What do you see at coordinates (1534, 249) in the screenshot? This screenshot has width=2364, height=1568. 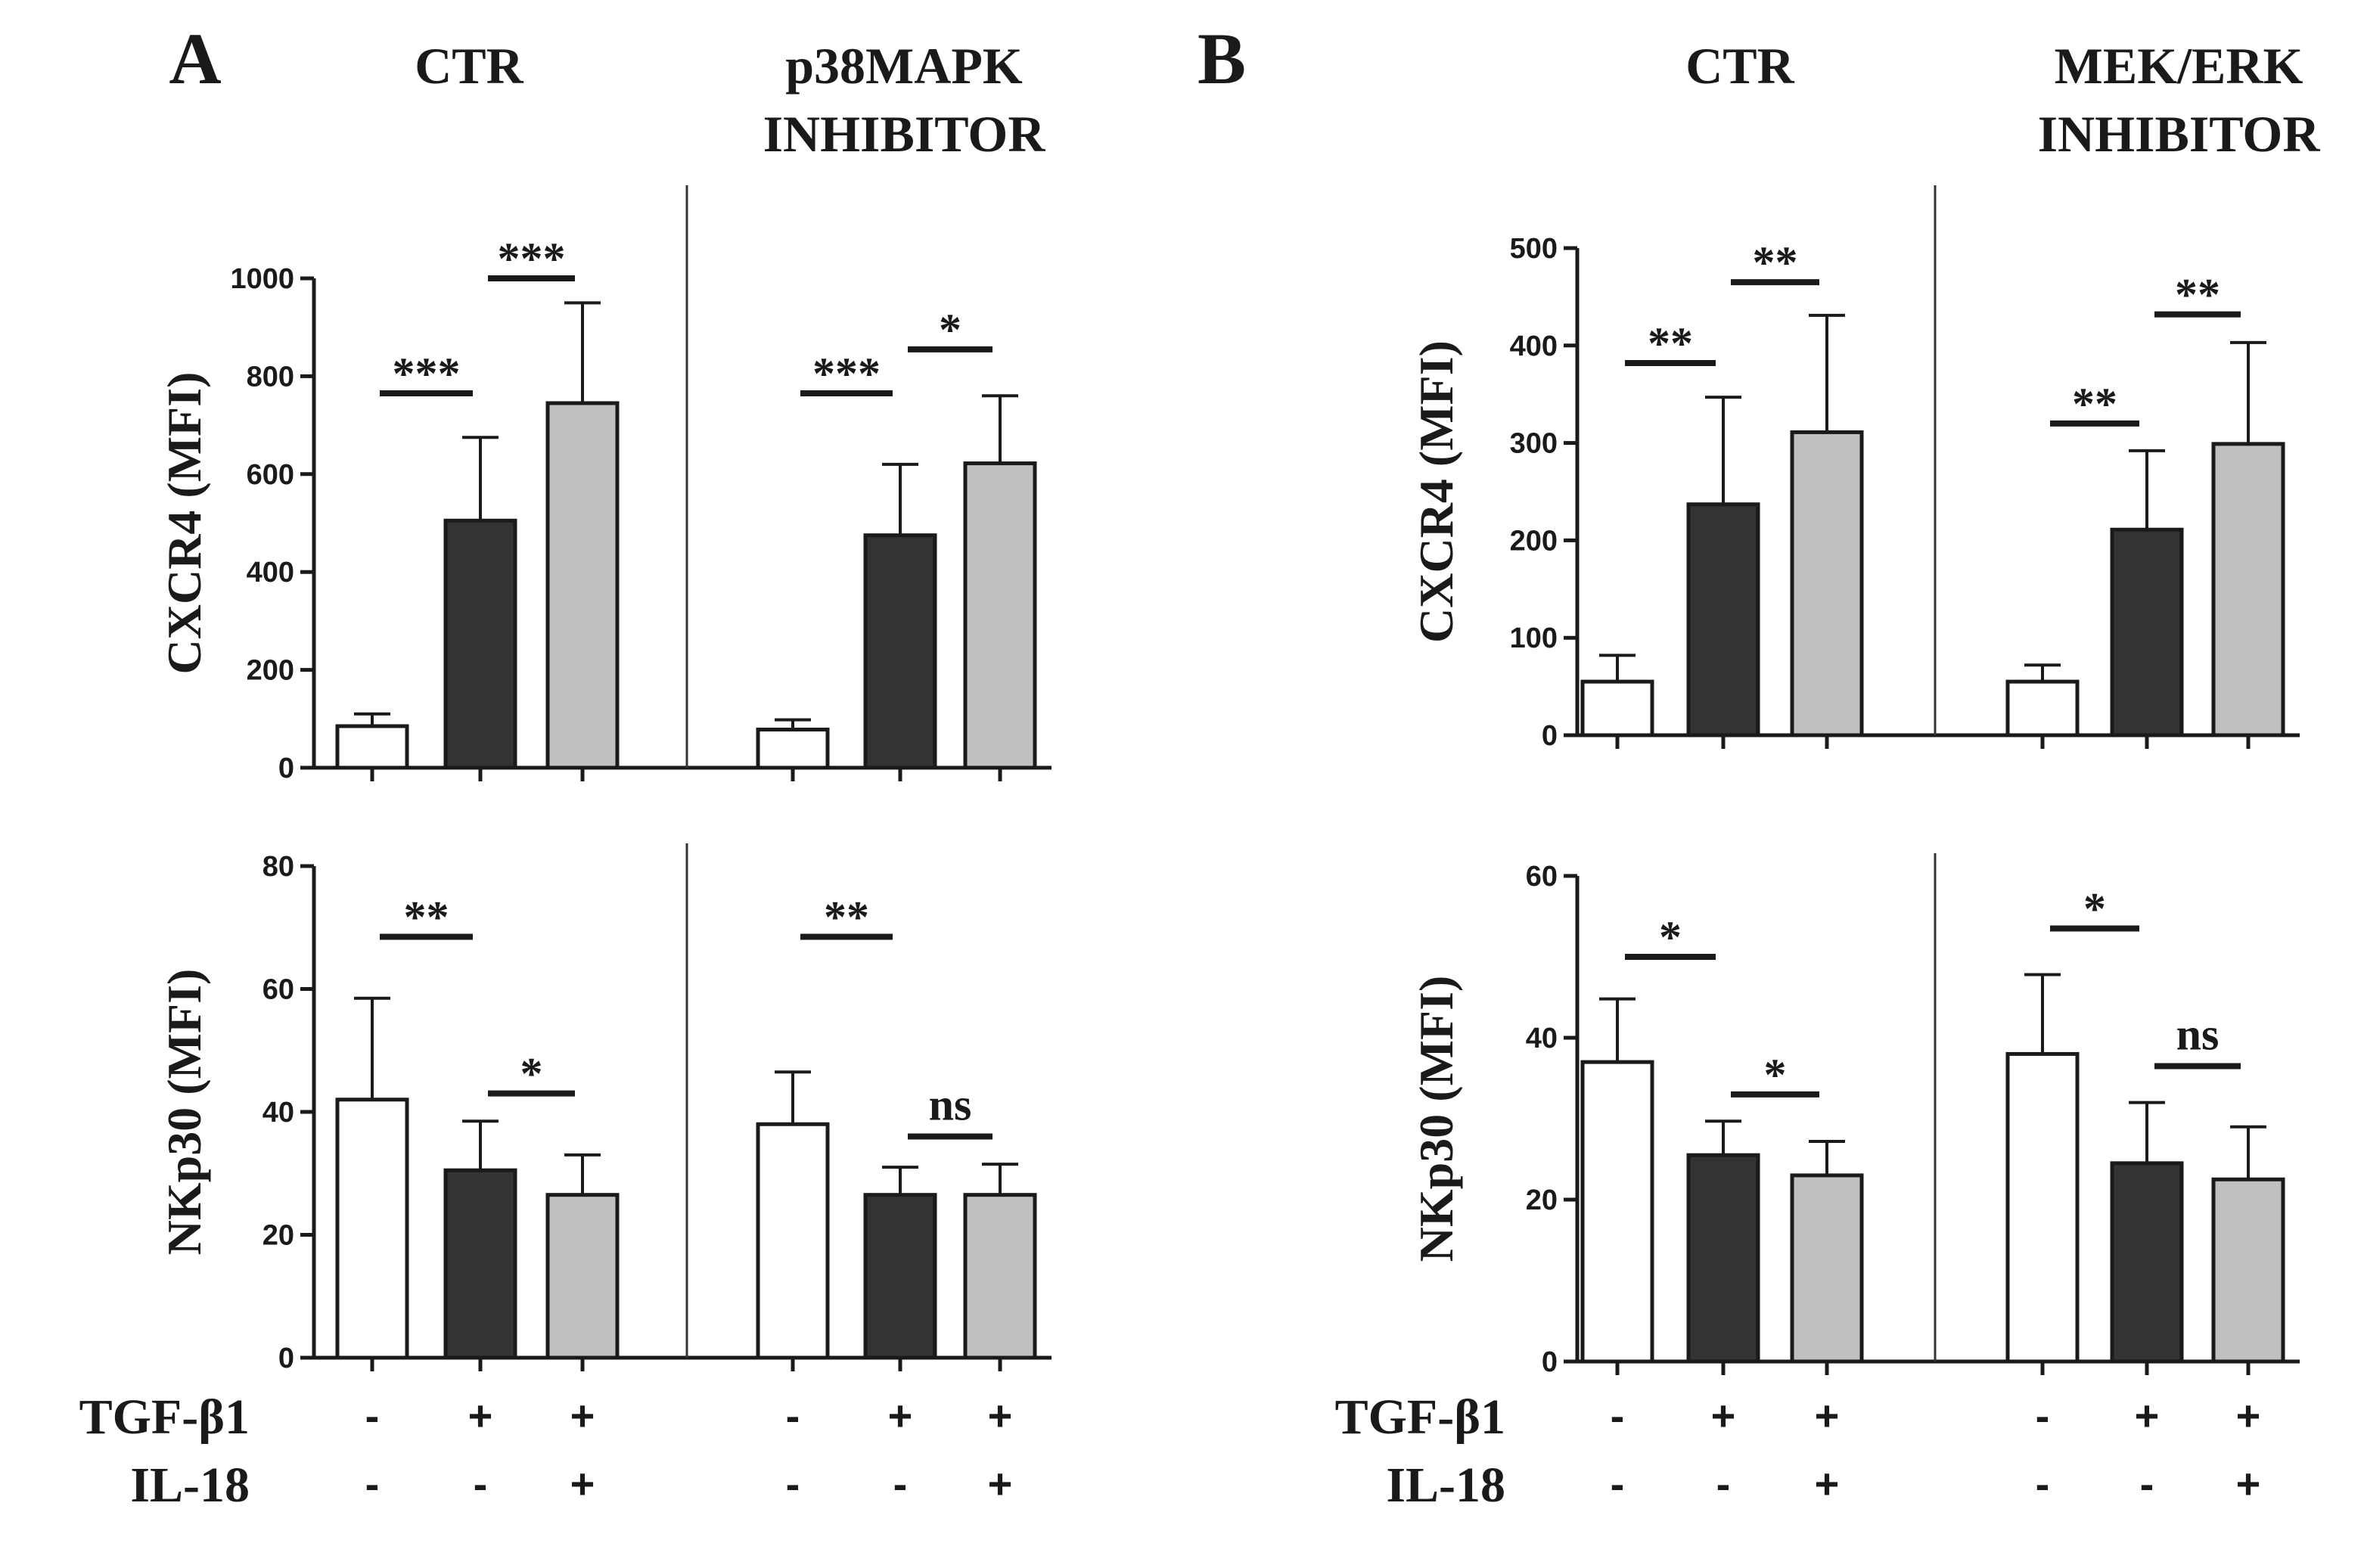 I see `y-tick-label: 500` at bounding box center [1534, 249].